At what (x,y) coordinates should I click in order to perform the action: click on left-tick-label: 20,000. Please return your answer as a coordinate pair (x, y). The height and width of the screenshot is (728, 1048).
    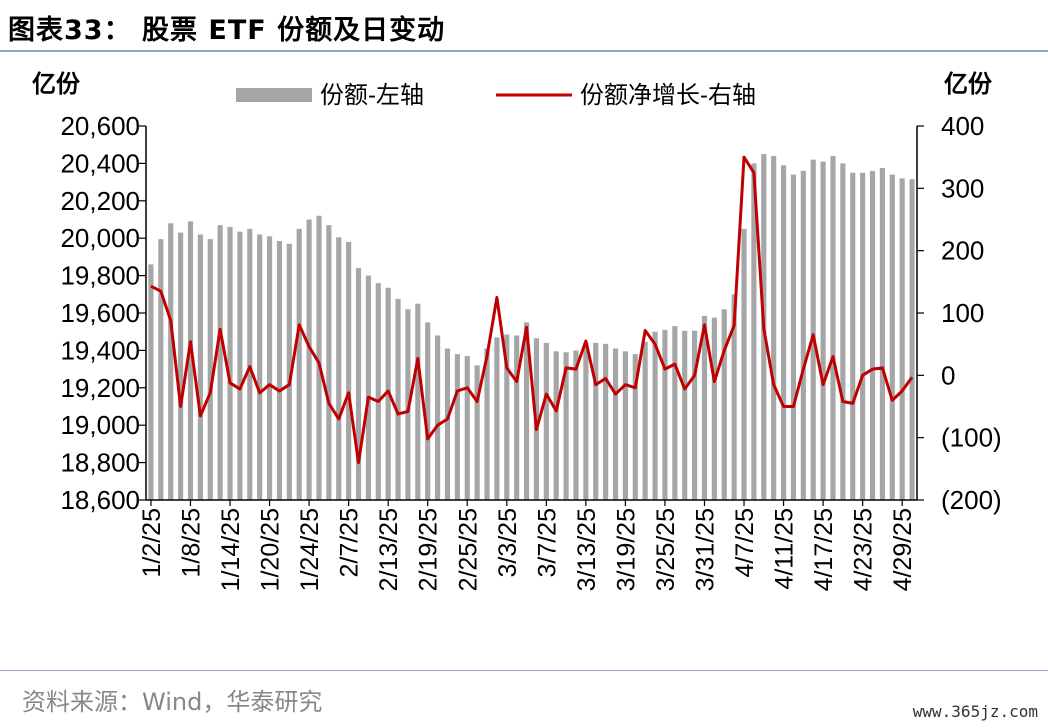
    Looking at the image, I should click on (100, 238).